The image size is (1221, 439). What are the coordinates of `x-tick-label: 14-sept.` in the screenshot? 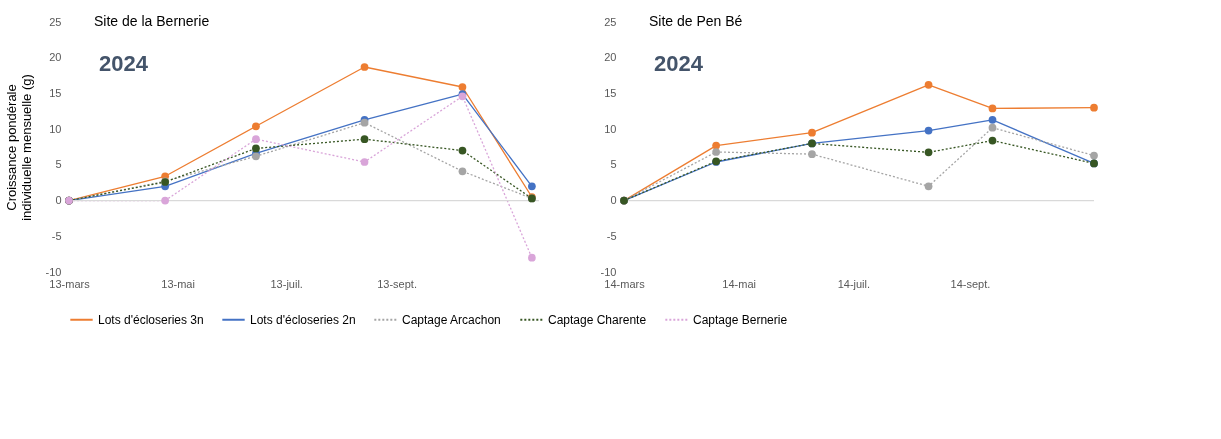 It's located at (970, 283).